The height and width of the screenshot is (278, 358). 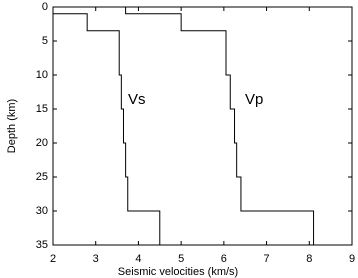 I want to click on x-axis-label: Seismic velocities (km/s), so click(x=178, y=272).